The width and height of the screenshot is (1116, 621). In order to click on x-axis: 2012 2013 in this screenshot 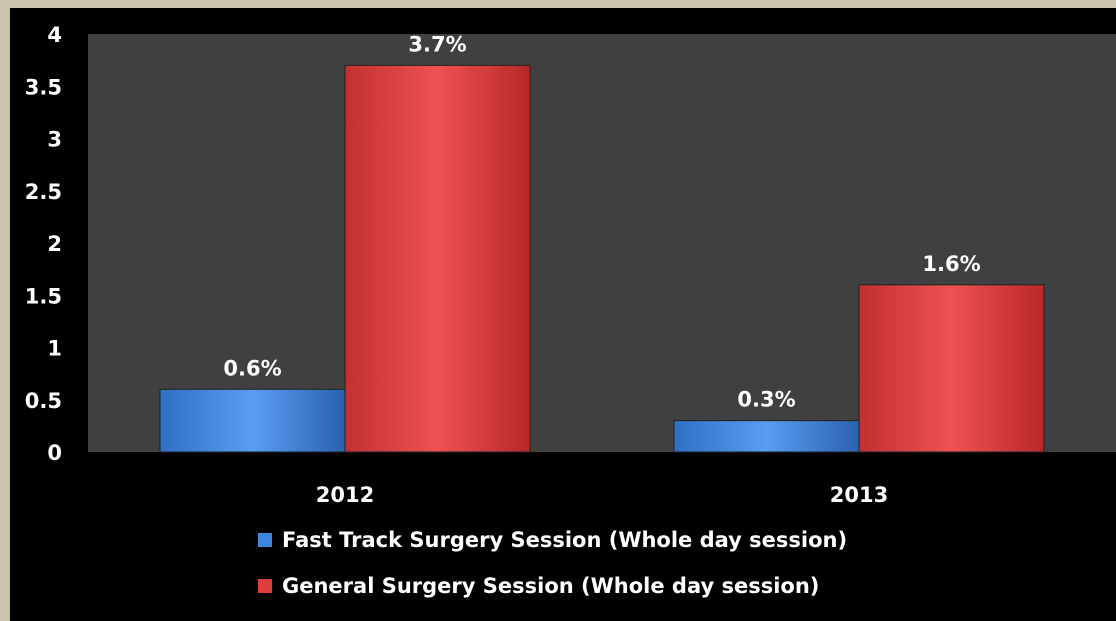, I will do `click(602, 495)`.